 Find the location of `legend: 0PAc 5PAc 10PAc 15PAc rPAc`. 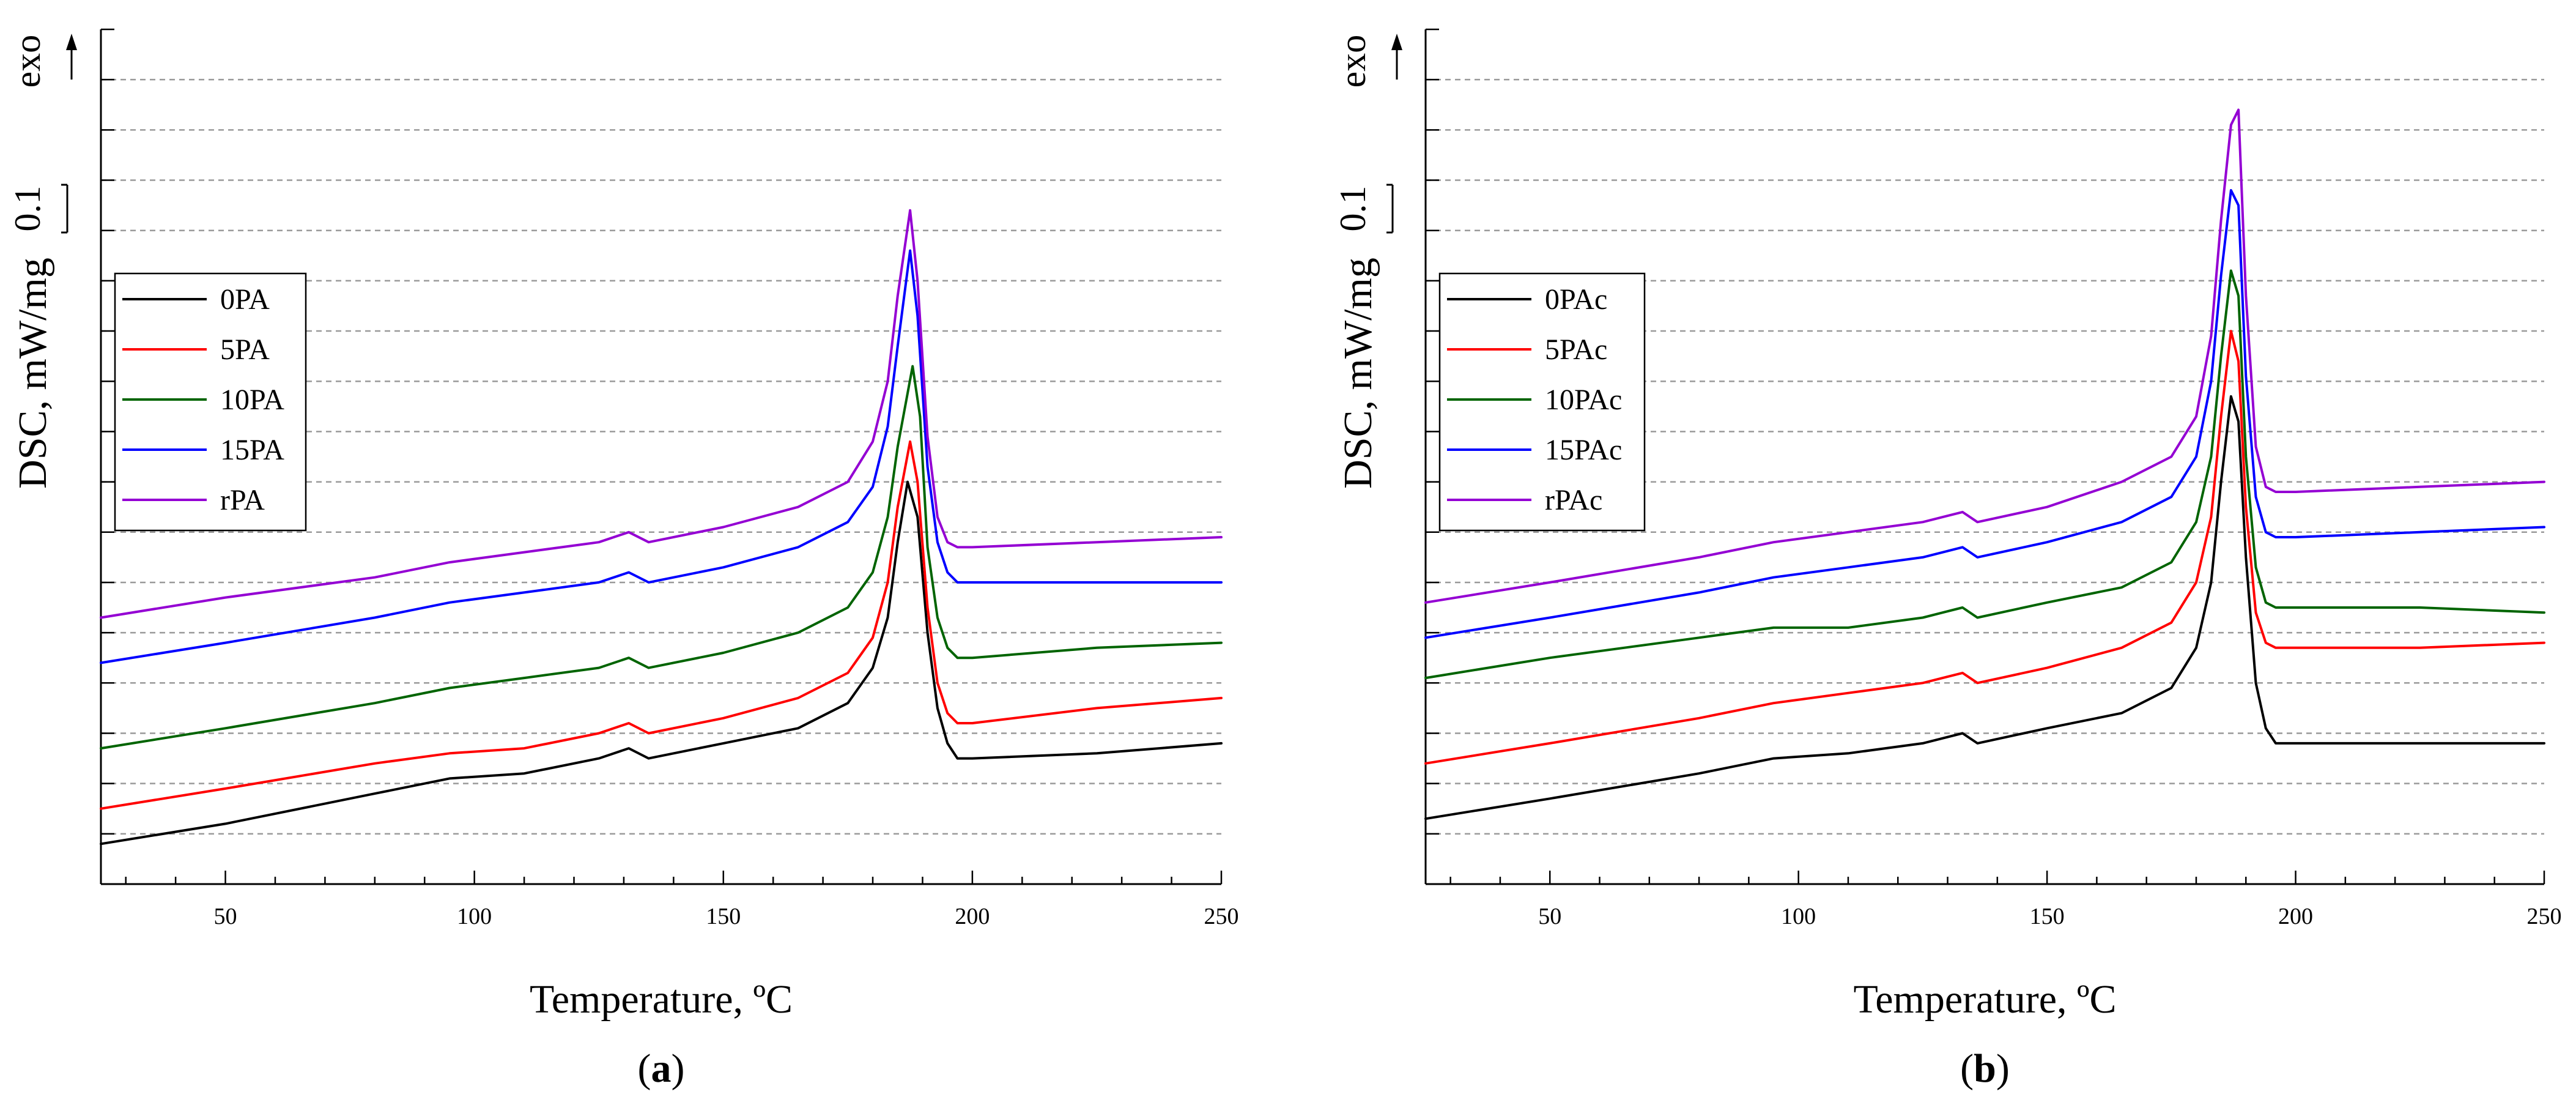

legend: 0PAc 5PAc 10PAc 15PAc rPAc is located at coordinates (1542, 402).